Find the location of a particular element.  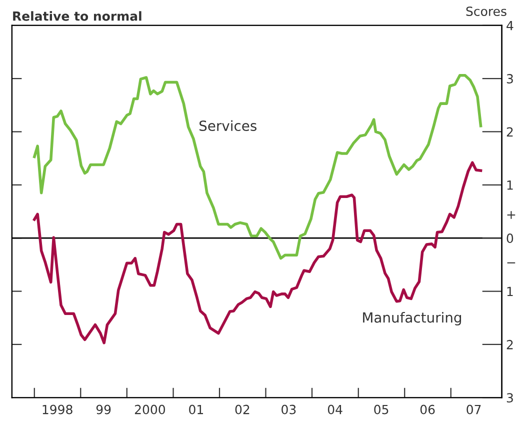

x-tick-label: 02 is located at coordinates (242, 409).